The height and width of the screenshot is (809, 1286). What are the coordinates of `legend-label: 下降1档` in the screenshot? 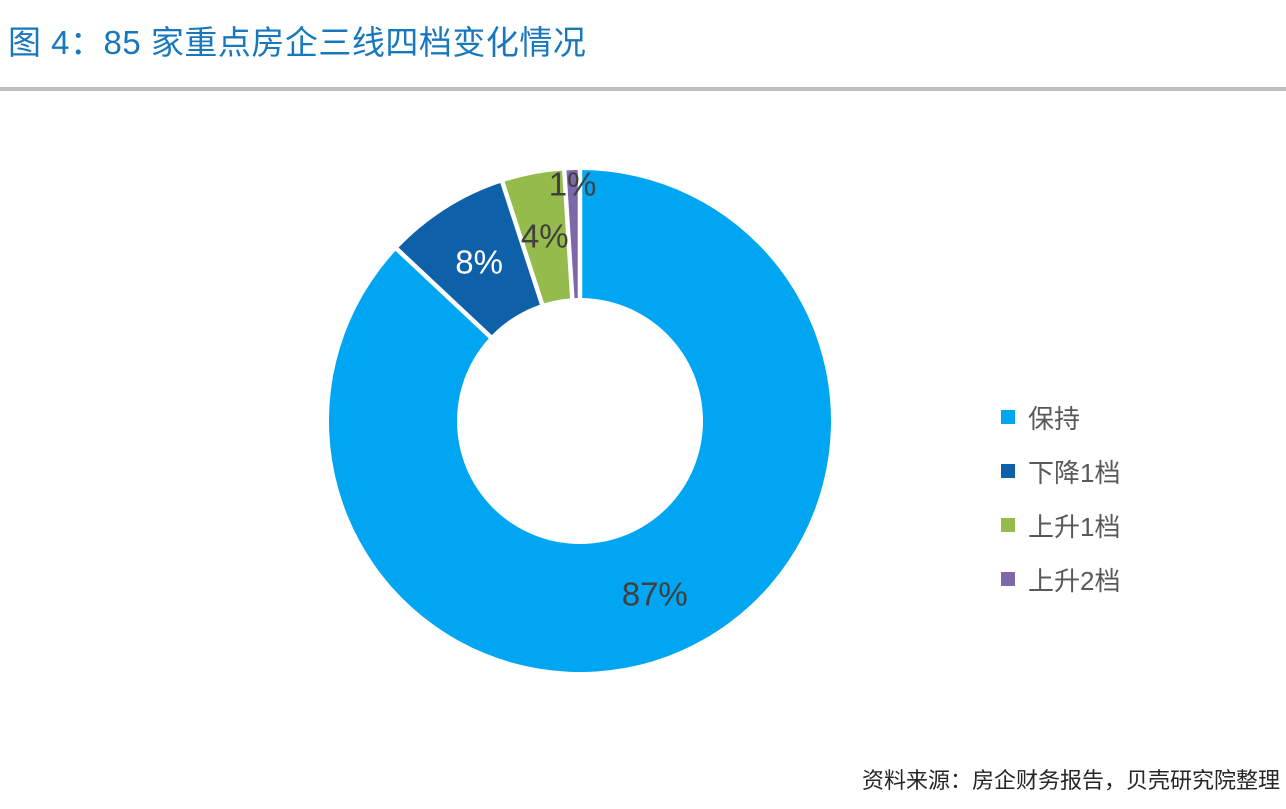 It's located at (1074, 472).